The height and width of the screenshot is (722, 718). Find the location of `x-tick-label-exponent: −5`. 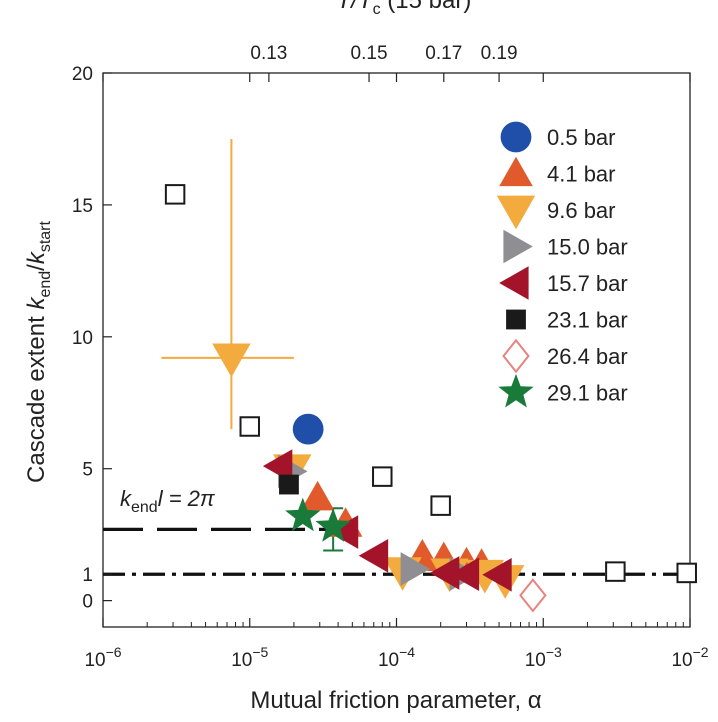

x-tick-label-exponent: −5 is located at coordinates (260, 652).